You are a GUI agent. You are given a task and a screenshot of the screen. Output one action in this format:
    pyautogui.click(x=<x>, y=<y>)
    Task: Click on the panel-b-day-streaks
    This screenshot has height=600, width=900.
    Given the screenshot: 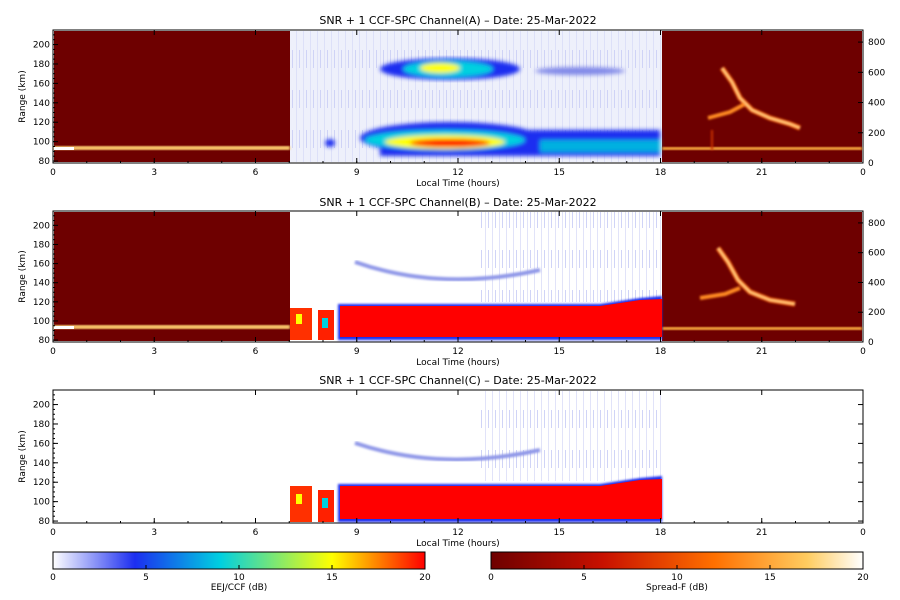 What is the action you would take?
    pyautogui.click(x=571, y=257)
    